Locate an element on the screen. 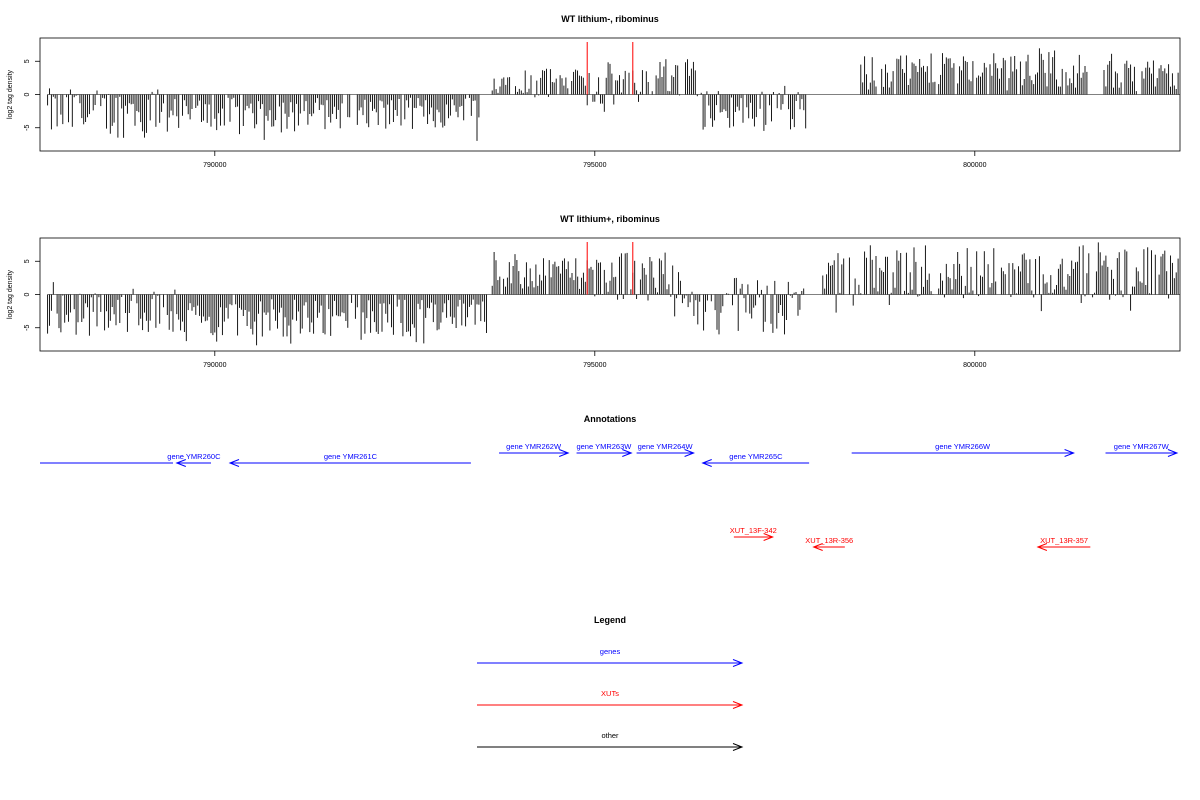 The width and height of the screenshot is (1200, 800). annotation-feature: gene YMR262W is located at coordinates (534, 449).